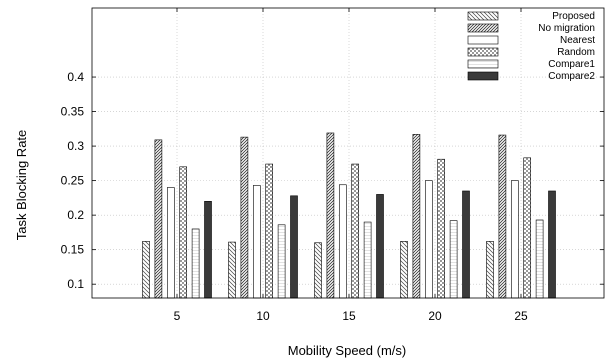 Image resolution: width=608 pixels, height=362 pixels. What do you see at coordinates (21, 185) in the screenshot?
I see `y-axis-label: Task Blocking Rate` at bounding box center [21, 185].